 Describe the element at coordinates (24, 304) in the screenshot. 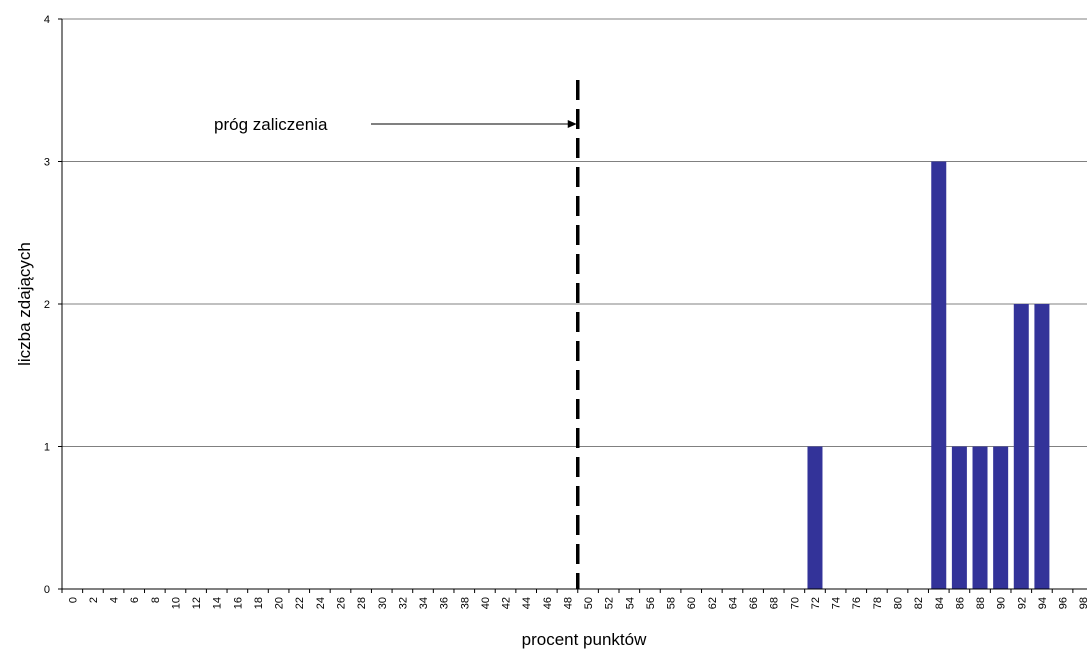

I see `y-axis-title: liczba zdających` at that location.